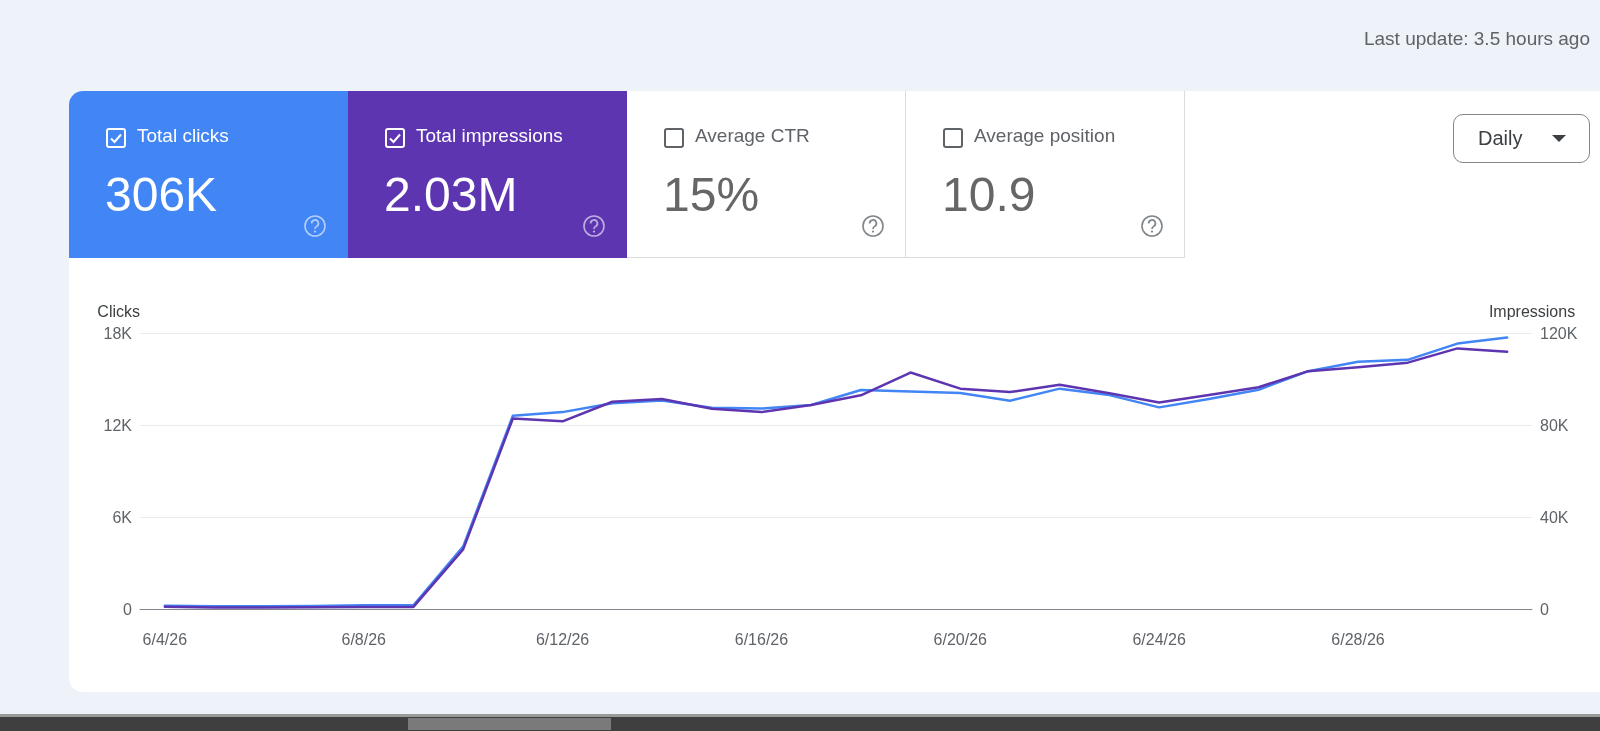 This screenshot has height=731, width=1600. What do you see at coordinates (1358, 639) in the screenshot?
I see `x-tick-label: 6/28/26` at bounding box center [1358, 639].